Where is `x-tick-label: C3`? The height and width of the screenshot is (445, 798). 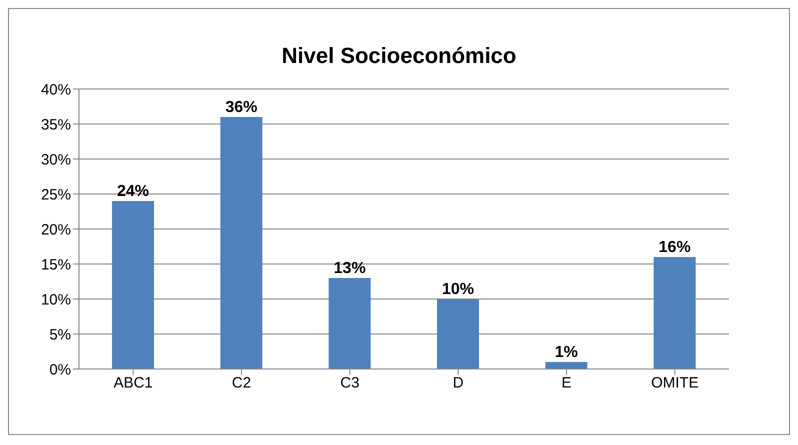
x-tick-label: C3 is located at coordinates (350, 383).